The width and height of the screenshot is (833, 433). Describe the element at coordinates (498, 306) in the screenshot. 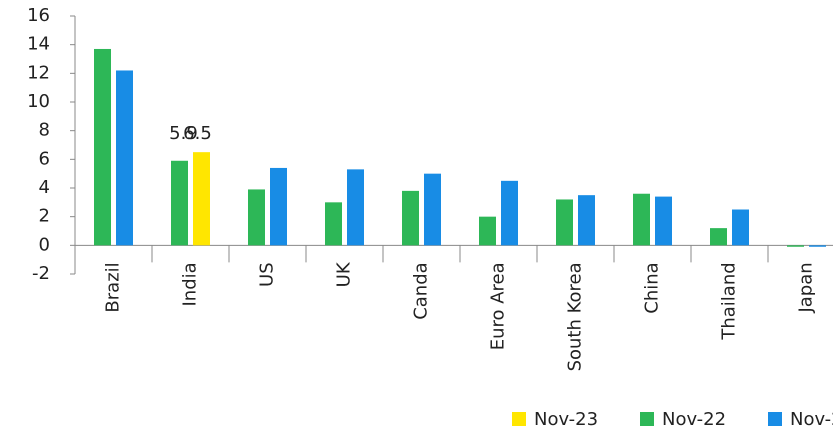

I see `x-tick-label: Euro Area` at that location.